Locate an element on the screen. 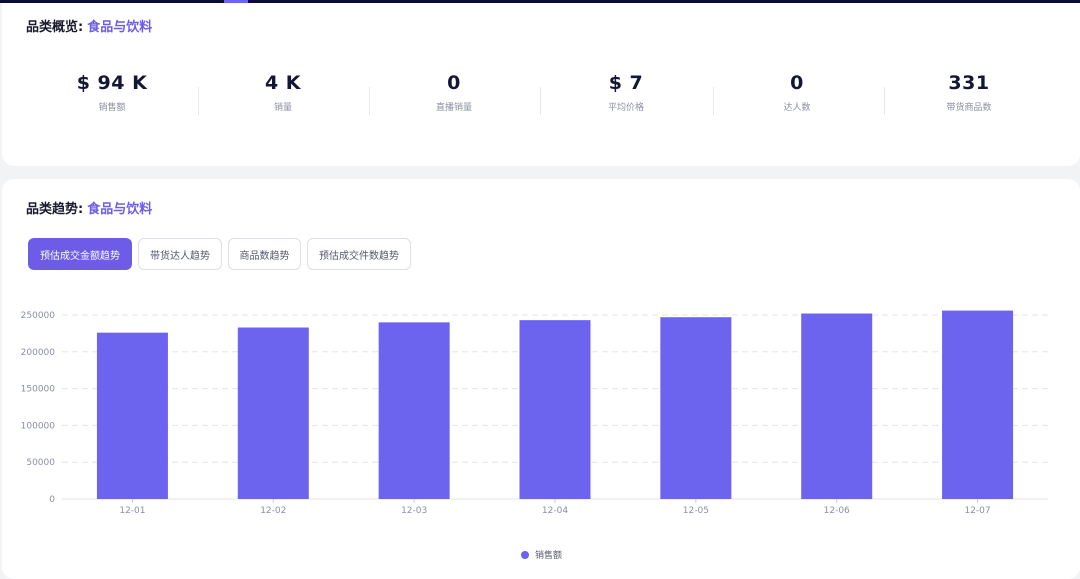 The height and width of the screenshot is (579, 1080). tab-estimated-sales-amount: 预估成交金额趋势 is located at coordinates (80, 254).